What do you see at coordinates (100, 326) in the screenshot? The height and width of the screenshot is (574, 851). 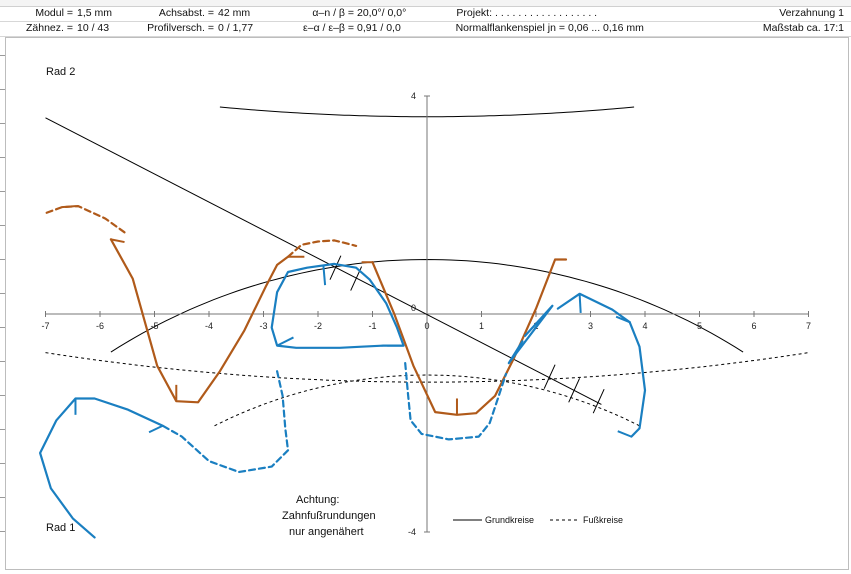 I see `x-tick-label: -6` at bounding box center [100, 326].